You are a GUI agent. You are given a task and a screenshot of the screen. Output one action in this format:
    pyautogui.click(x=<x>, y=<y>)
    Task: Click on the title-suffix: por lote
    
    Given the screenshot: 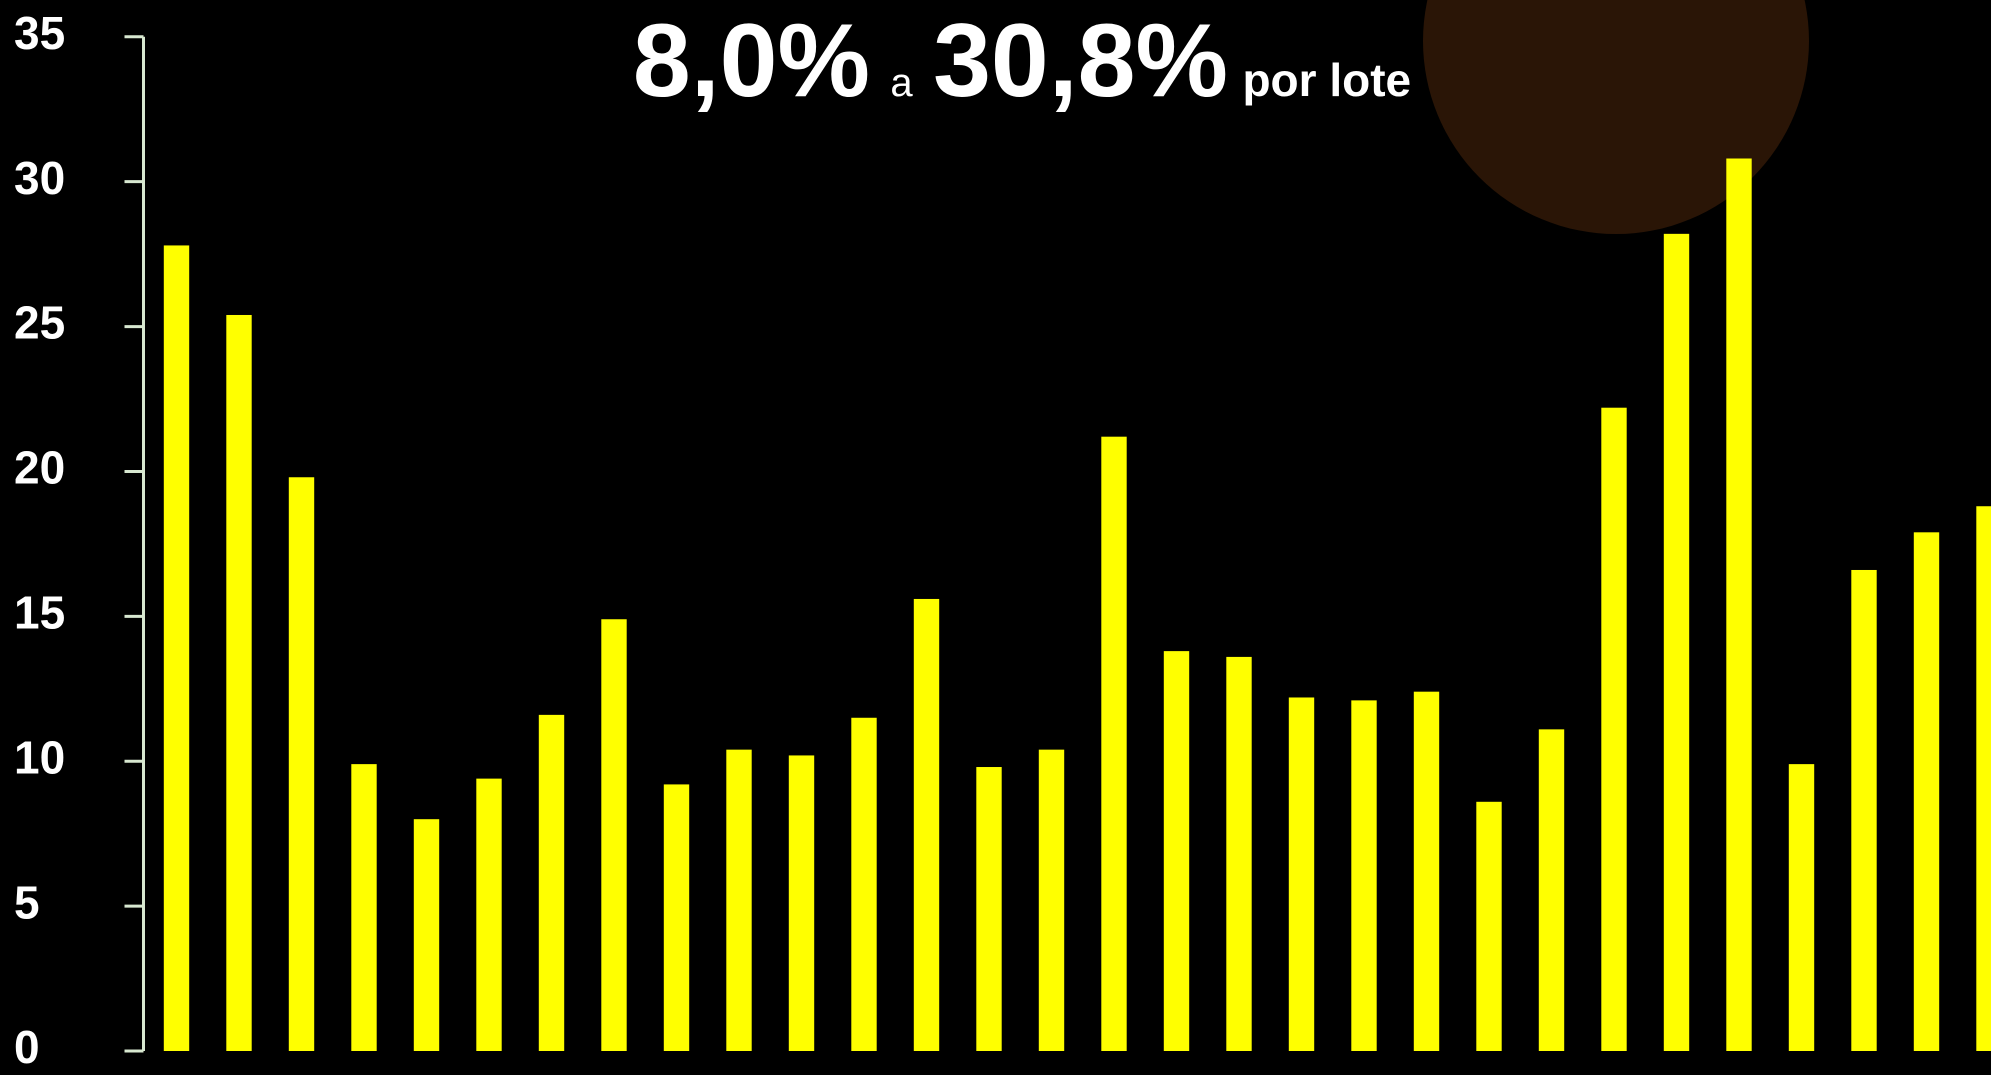 What is the action you would take?
    pyautogui.click(x=1326, y=80)
    